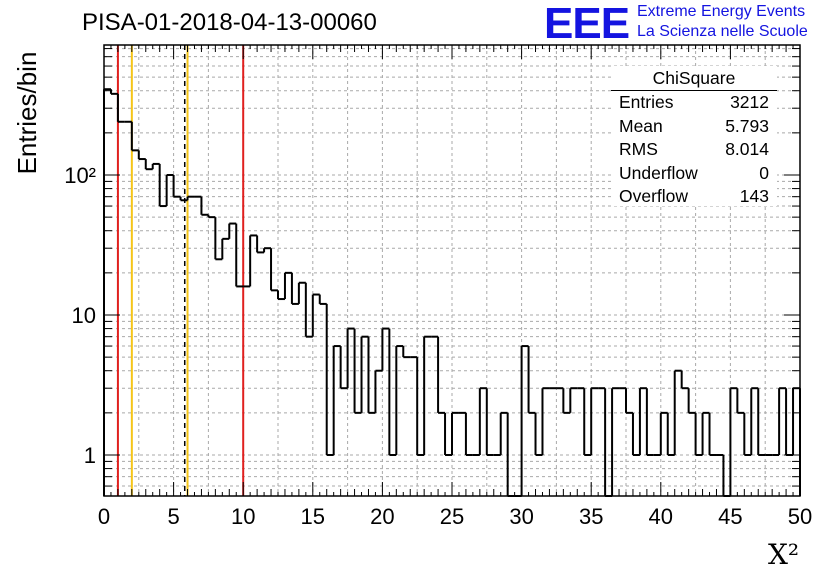  Describe the element at coordinates (173, 516) in the screenshot. I see `x-tick-label: 5` at that location.